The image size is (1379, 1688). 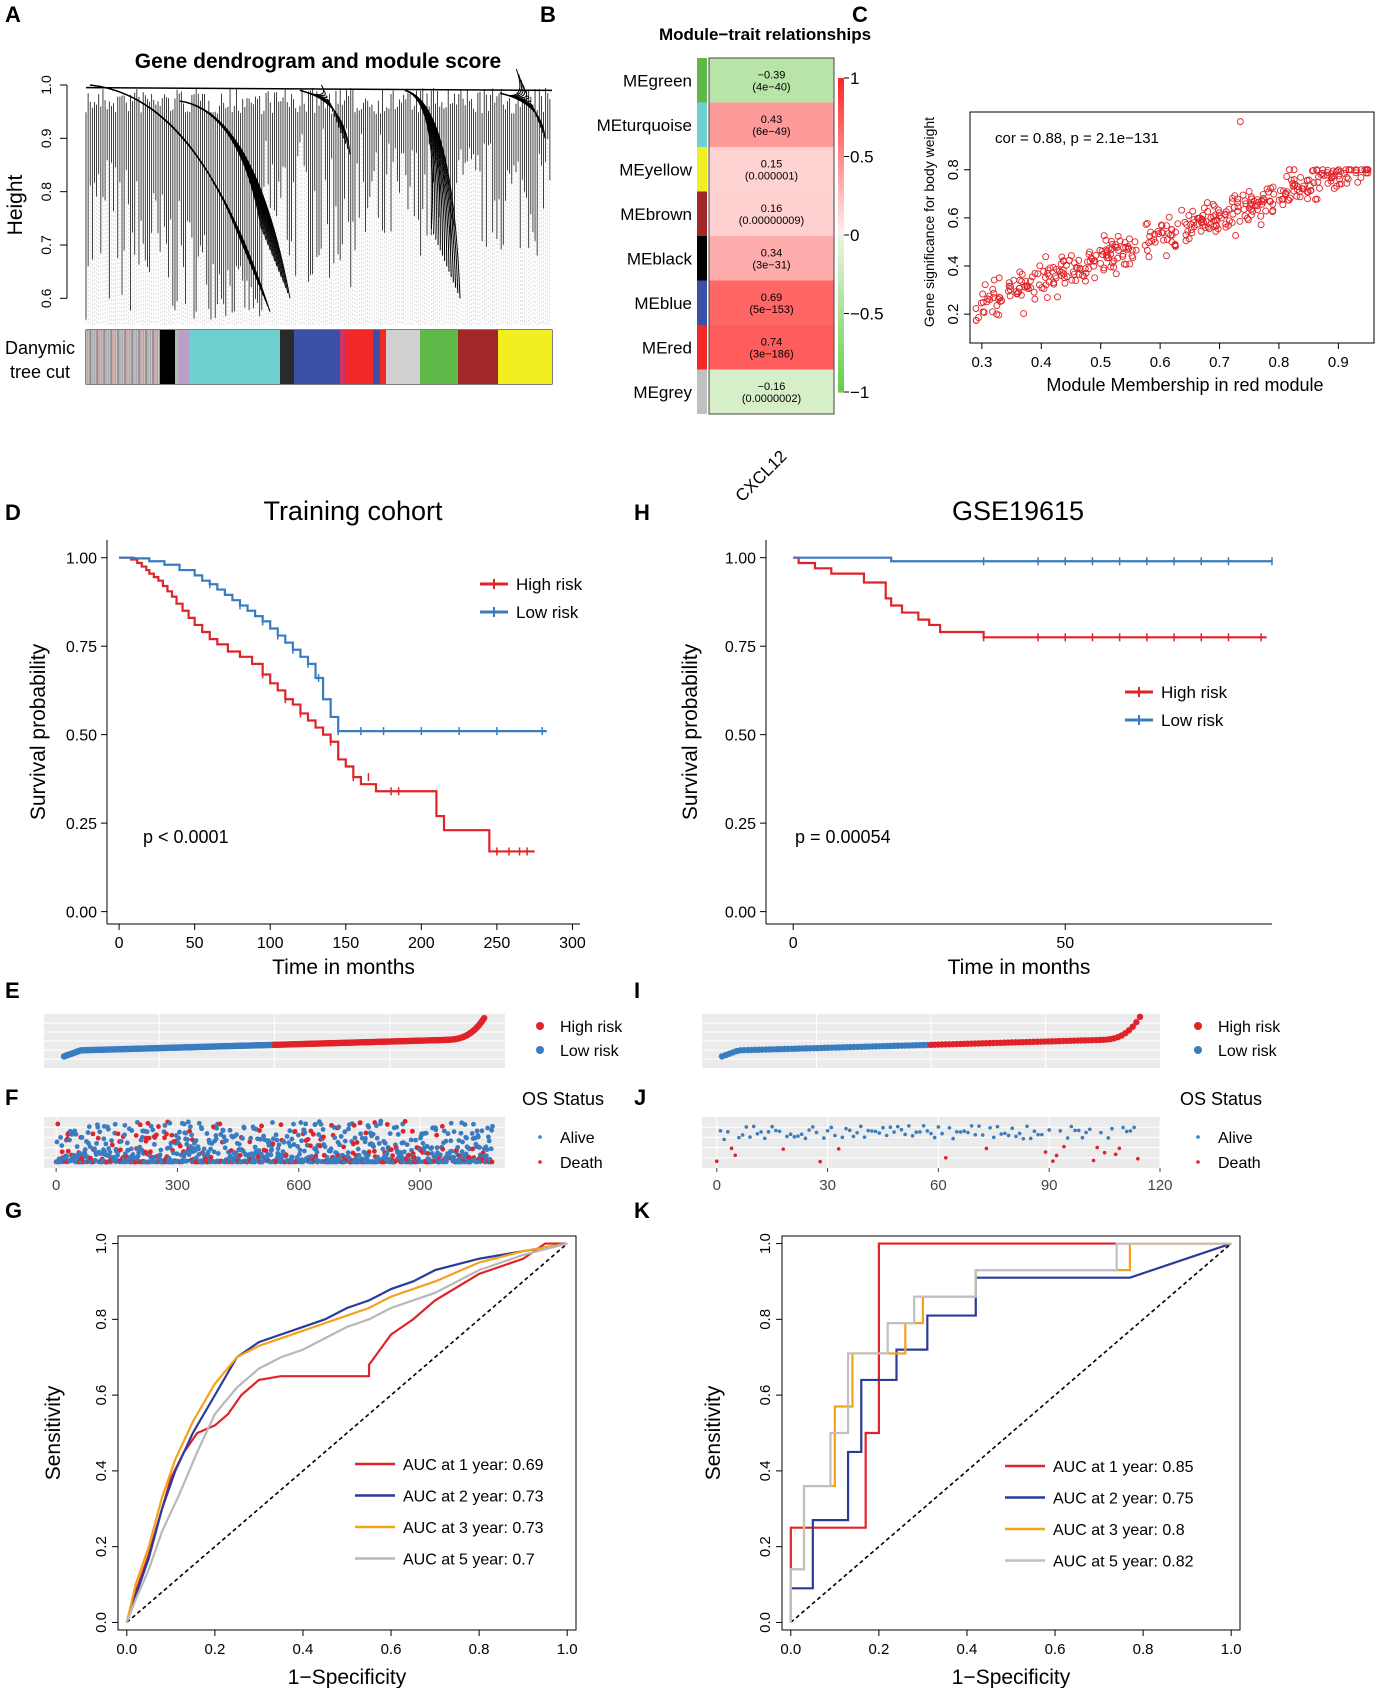 I want to click on legend-label: AUC at 5 year: 0.82, so click(x=1123, y=1562).